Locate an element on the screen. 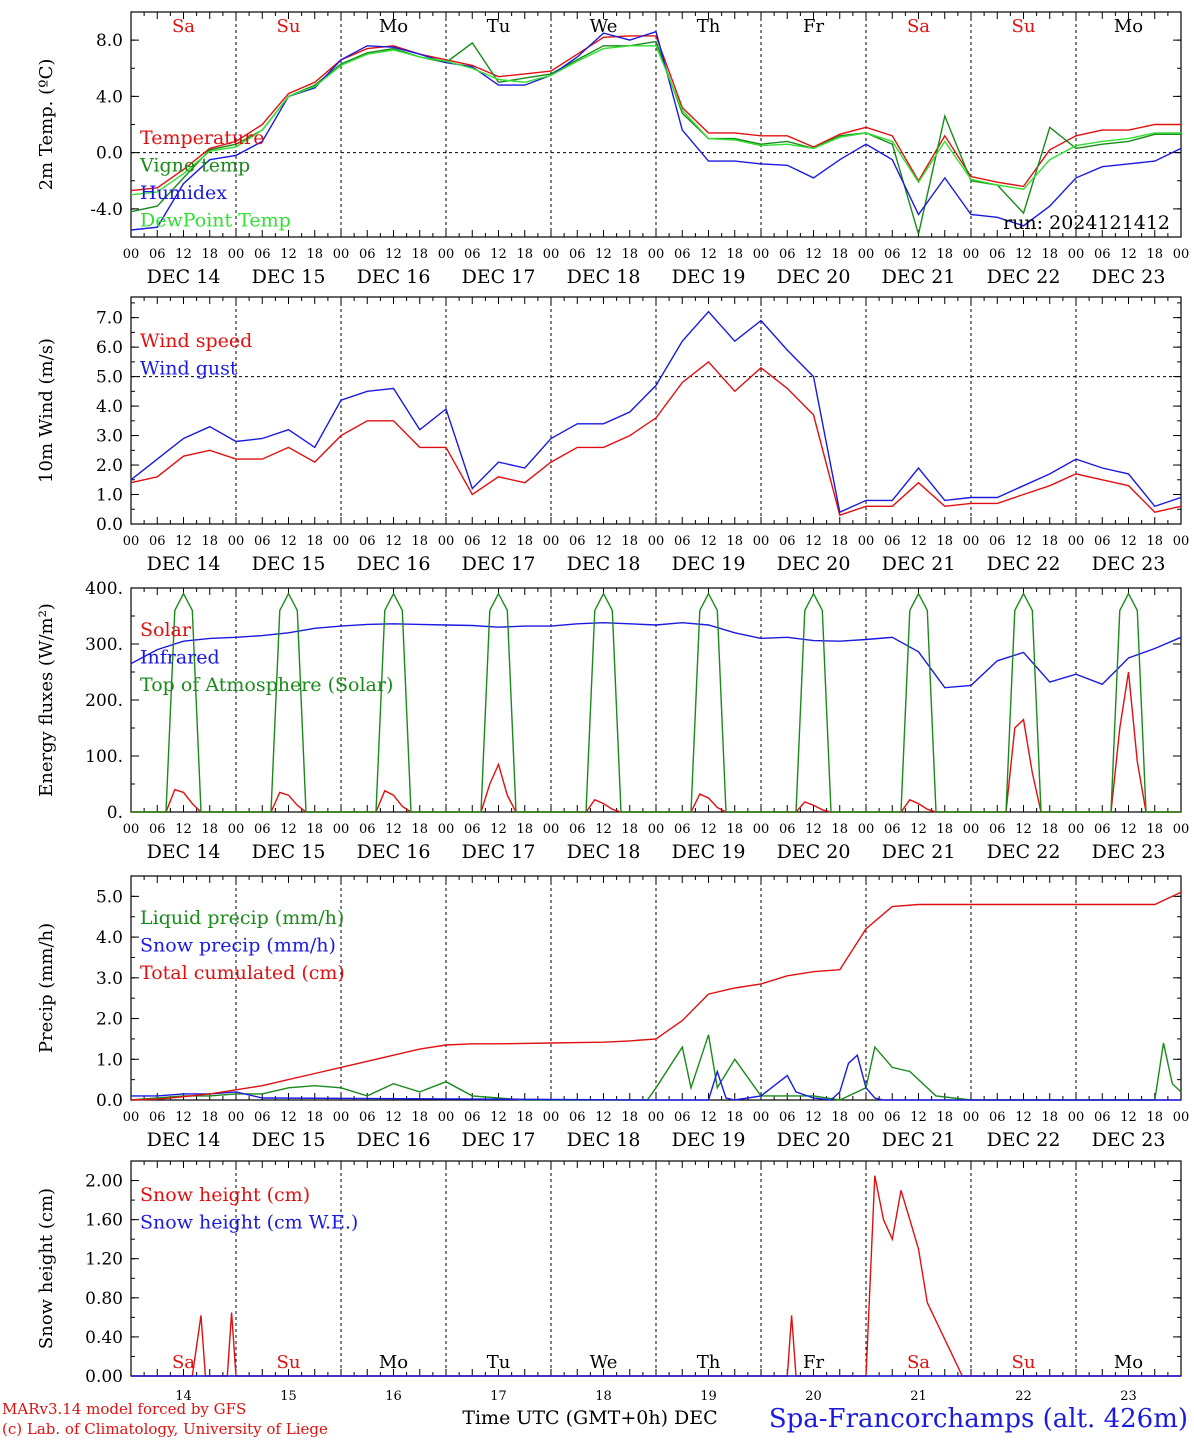 The width and height of the screenshot is (1194, 1444). day-number-label: 22 is located at coordinates (1023, 1396).